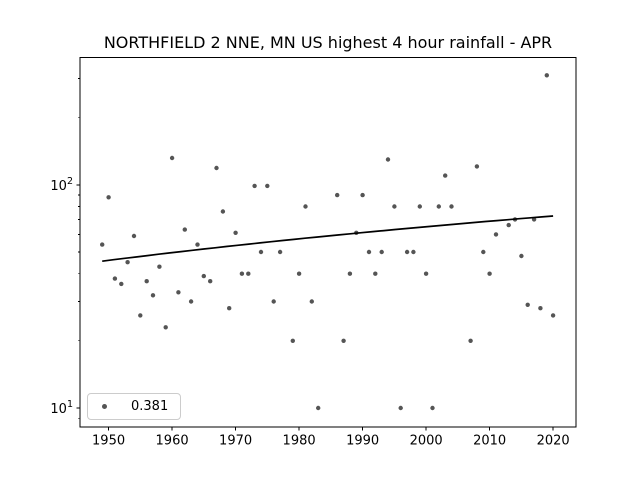 This screenshot has height=480, width=640. Describe the element at coordinates (104, 406) in the screenshot. I see `legend-marker-icon` at that location.